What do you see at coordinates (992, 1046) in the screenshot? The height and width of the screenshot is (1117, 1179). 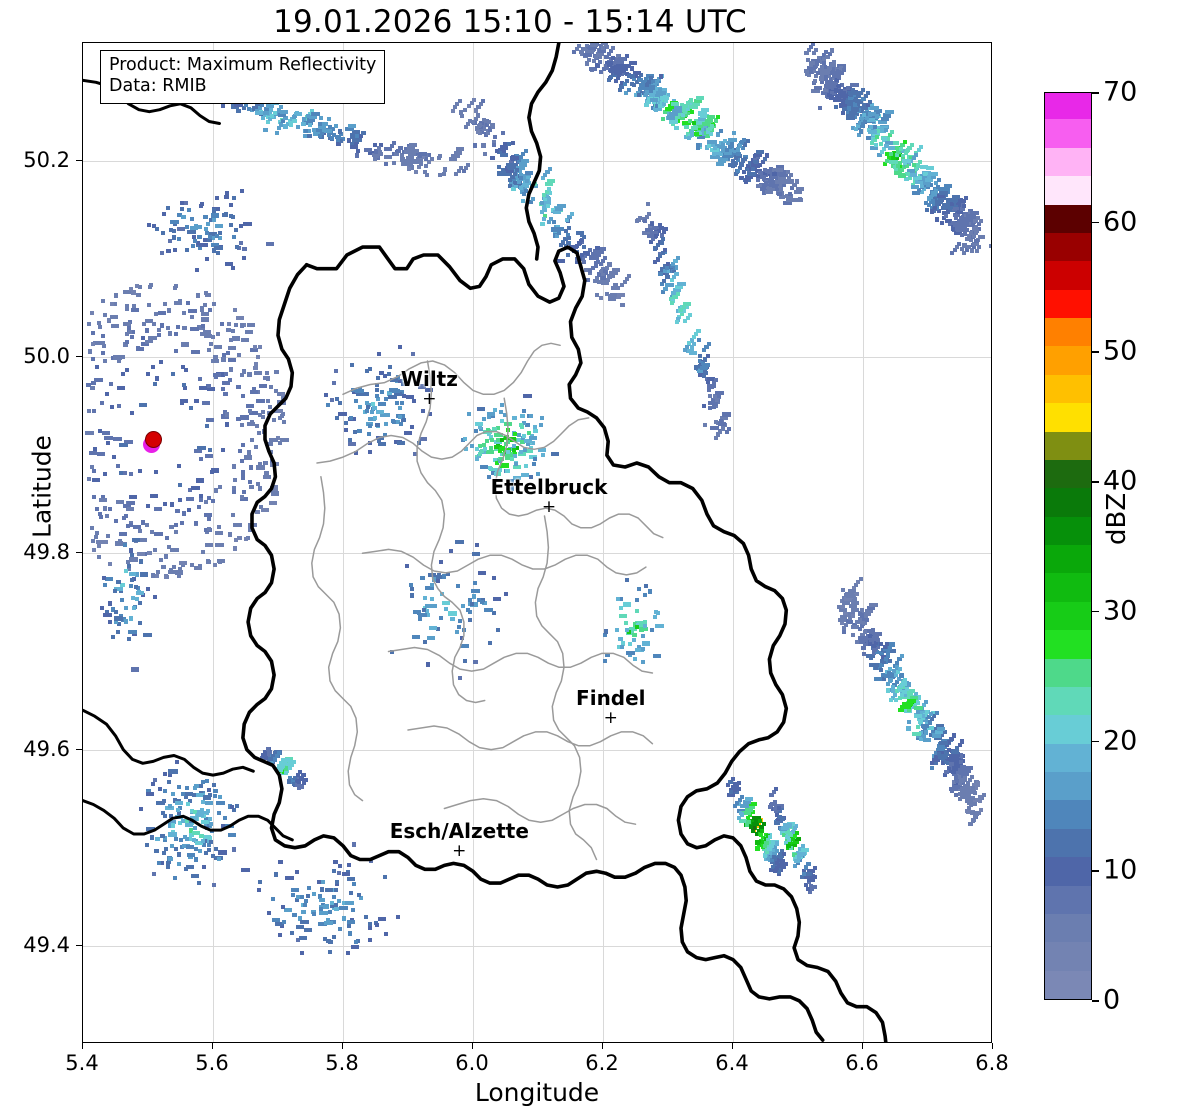 I see `x-axis-tick` at bounding box center [992, 1046].